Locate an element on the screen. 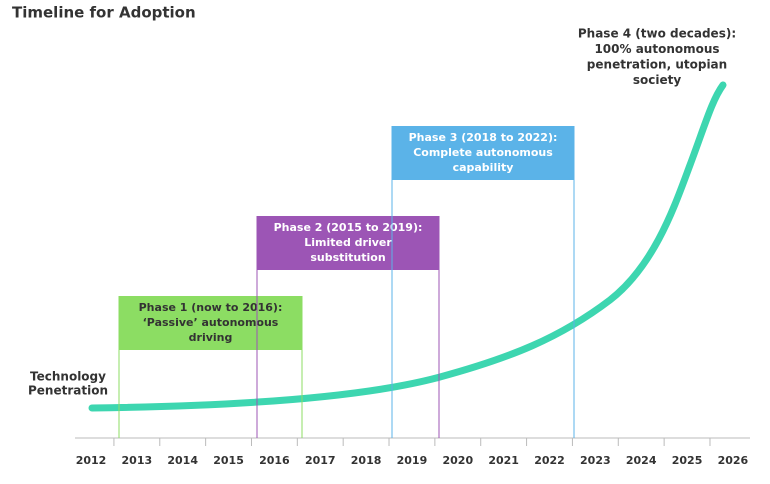 The height and width of the screenshot is (484, 770). y-label: Technology is located at coordinates (68, 377).